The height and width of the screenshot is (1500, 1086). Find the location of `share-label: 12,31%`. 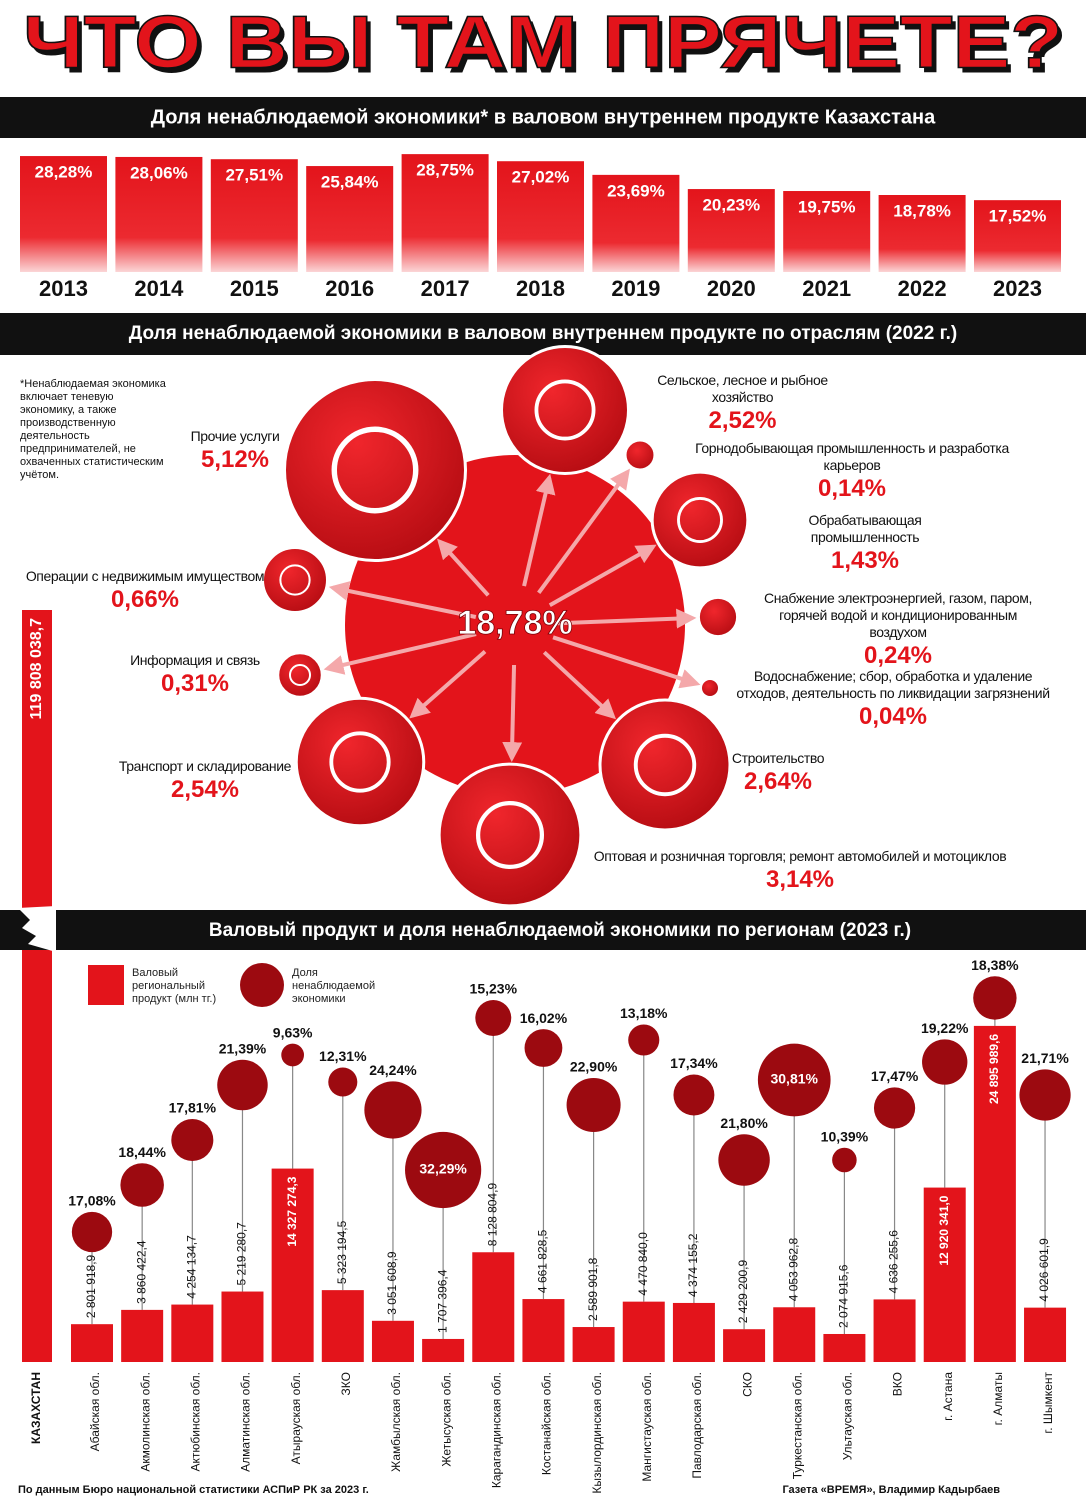

share-label: 12,31% is located at coordinates (343, 1056).